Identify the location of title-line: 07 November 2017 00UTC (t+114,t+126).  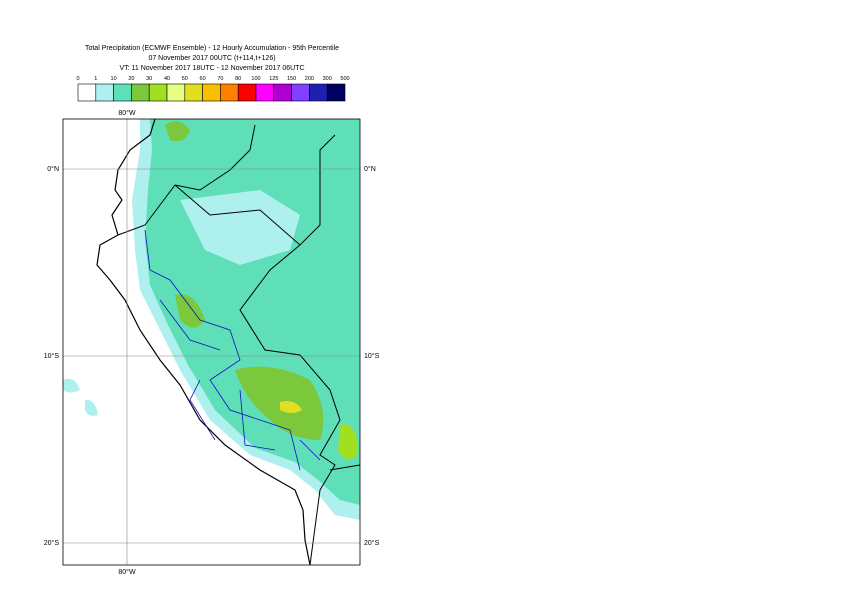
(211, 58).